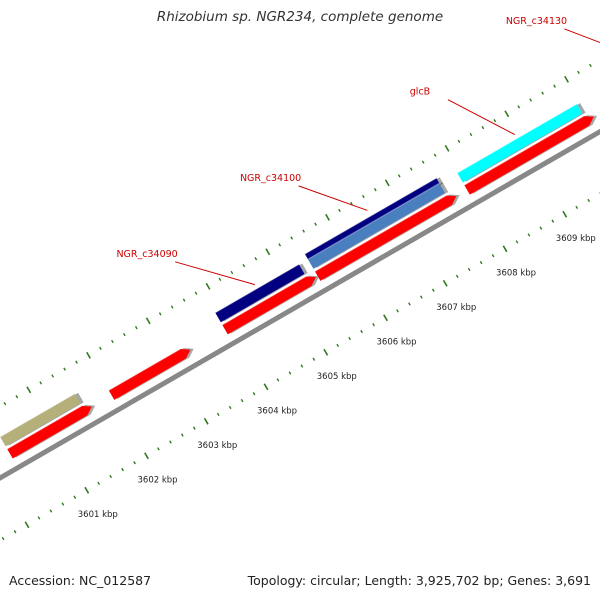  Describe the element at coordinates (146, 254) in the screenshot. I see `gene-label: NGR_c34090` at that location.